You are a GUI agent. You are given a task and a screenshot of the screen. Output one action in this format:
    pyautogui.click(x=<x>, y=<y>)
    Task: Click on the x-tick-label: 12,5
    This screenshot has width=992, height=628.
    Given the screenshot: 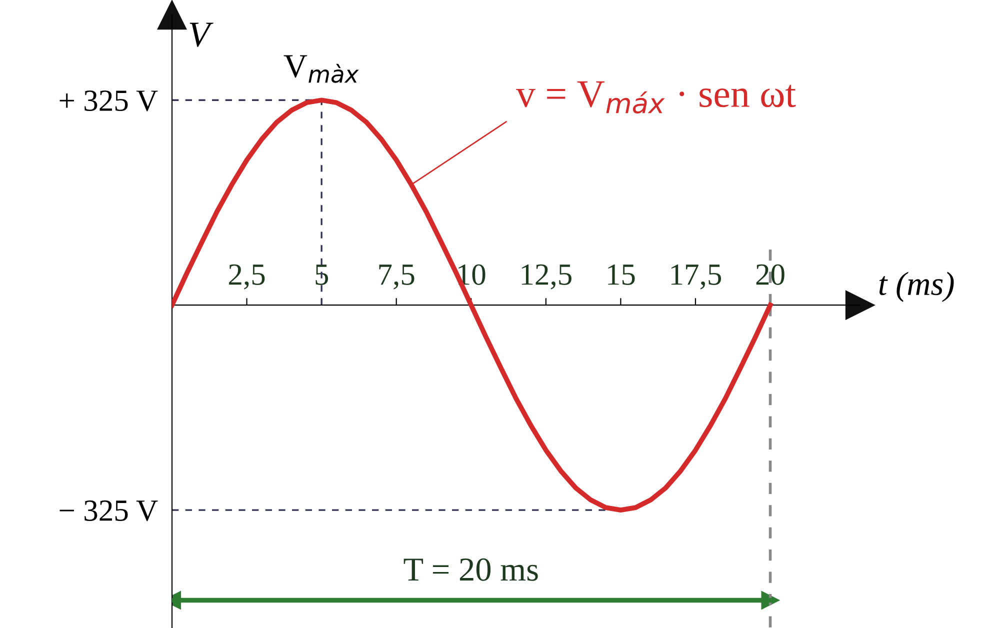 What is the action you would take?
    pyautogui.click(x=547, y=277)
    